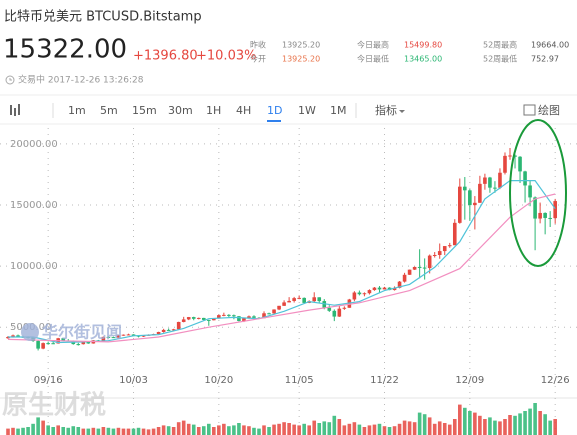  I want to click on period-button: 15m, so click(144, 110).